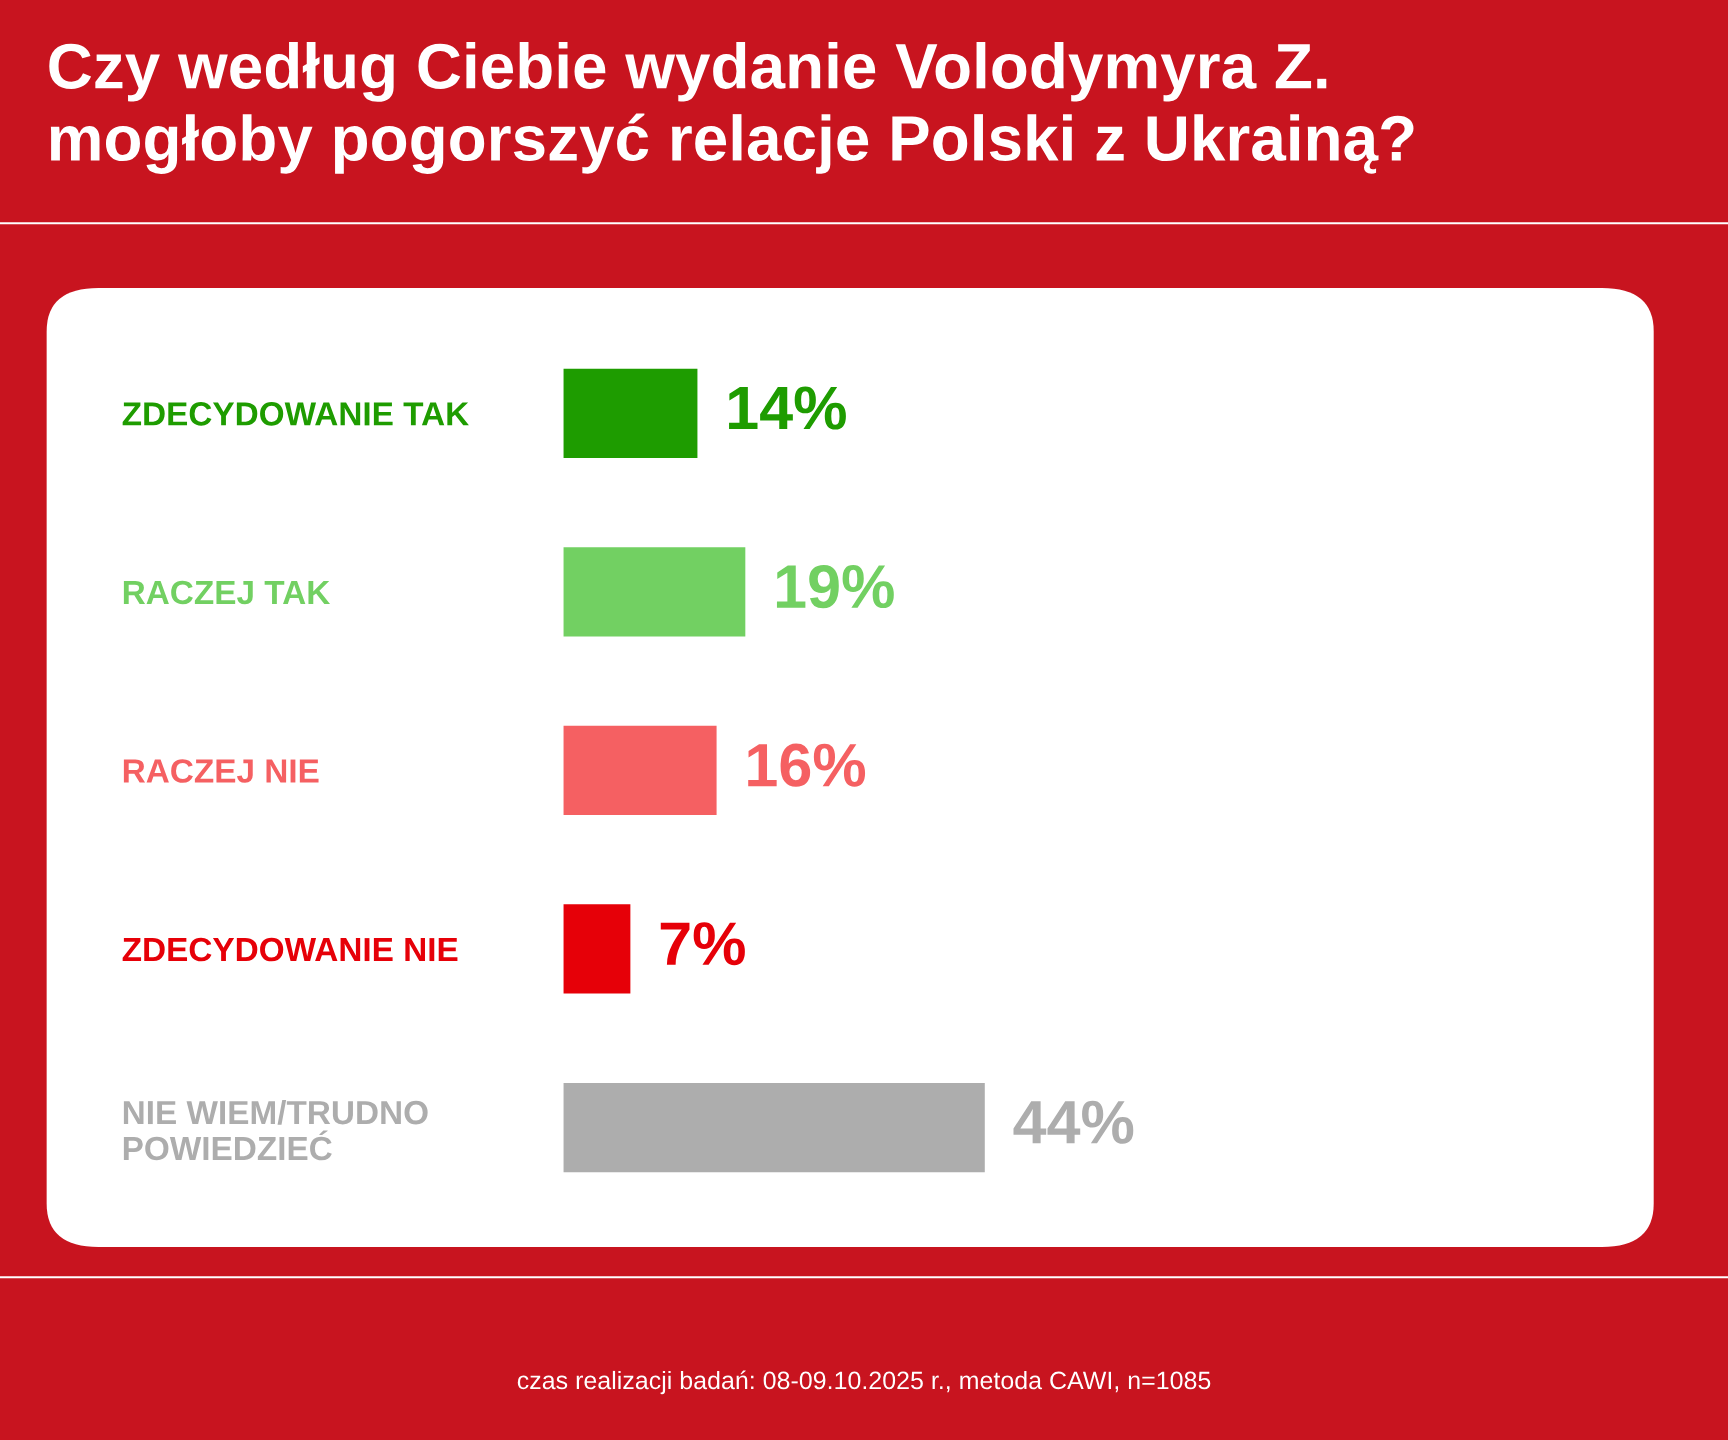 This screenshot has height=1440, width=1728. Describe the element at coordinates (864, 1382) in the screenshot. I see `text: czas realizacji badań: 08-09.10.2025 r., metoda CAWI, n=1085` at that location.